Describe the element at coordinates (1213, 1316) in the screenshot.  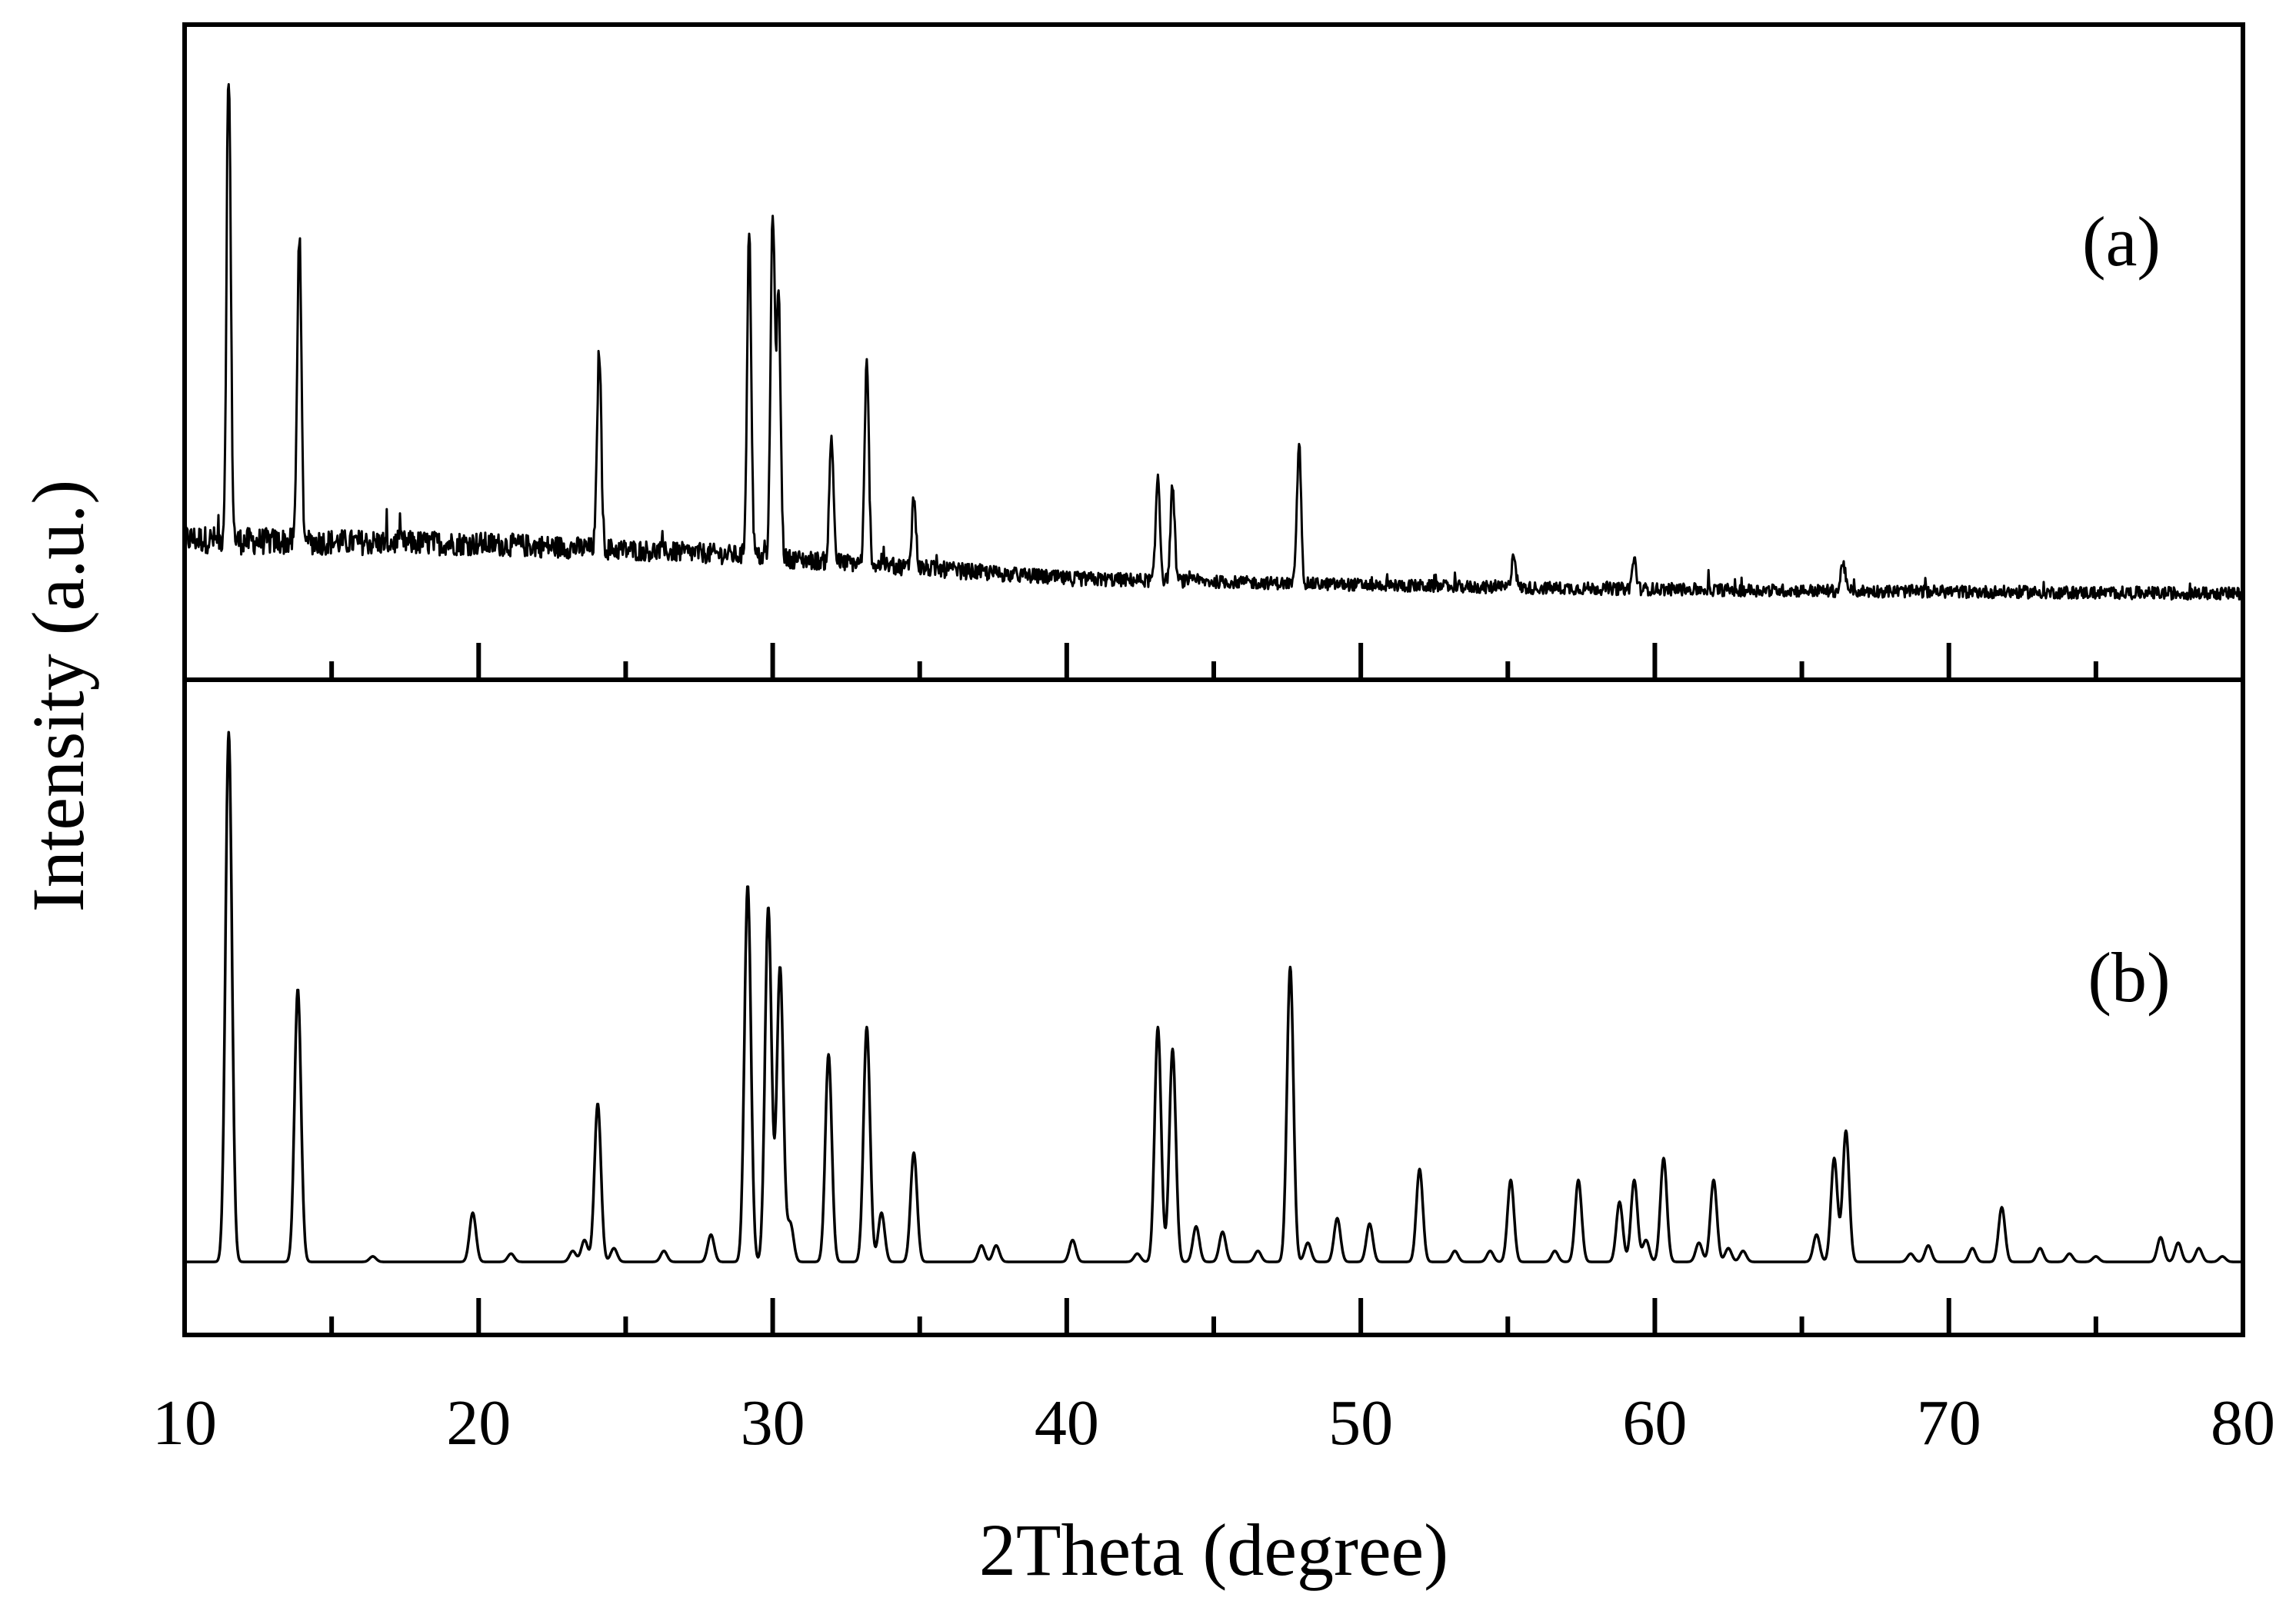
I see `panel-b-x-ticks` at that location.